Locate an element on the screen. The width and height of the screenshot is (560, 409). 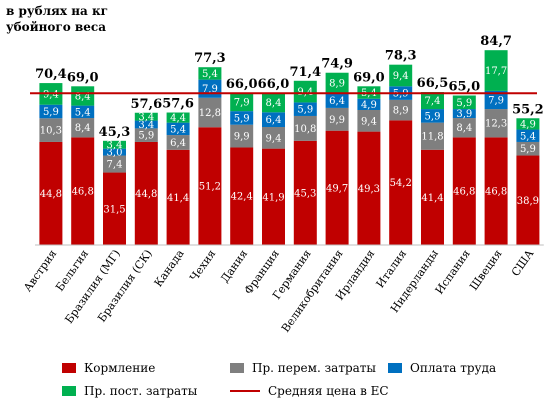
segment-label-0-3: 44,8 is located at coordinates (146, 194).